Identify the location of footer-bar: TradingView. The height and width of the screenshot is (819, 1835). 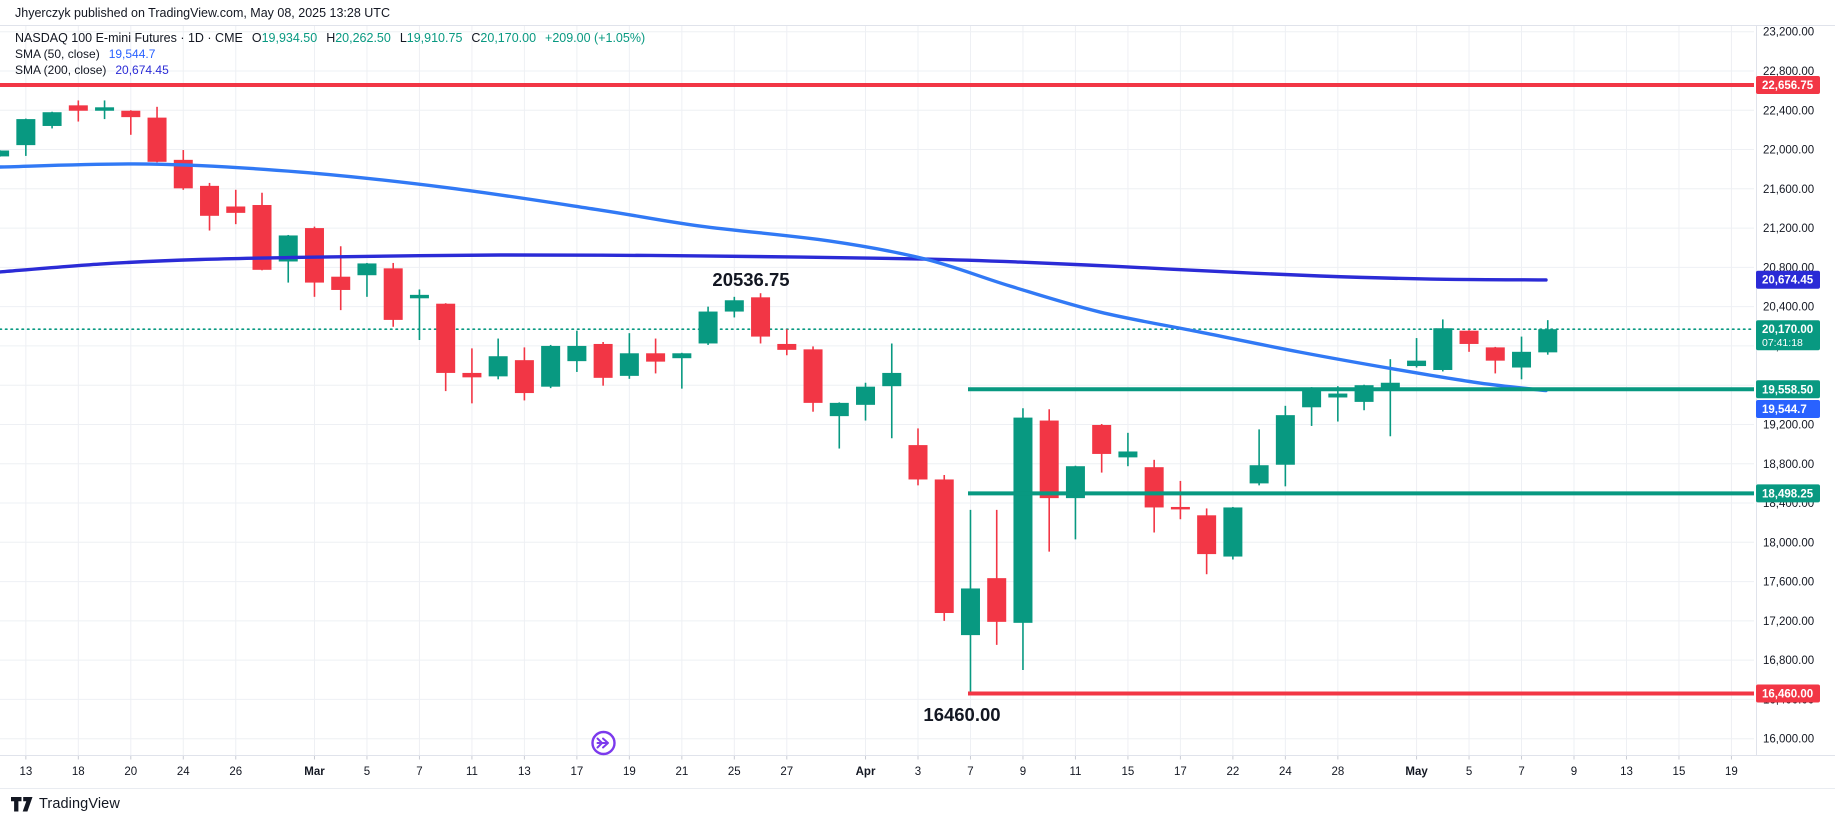
(917, 803).